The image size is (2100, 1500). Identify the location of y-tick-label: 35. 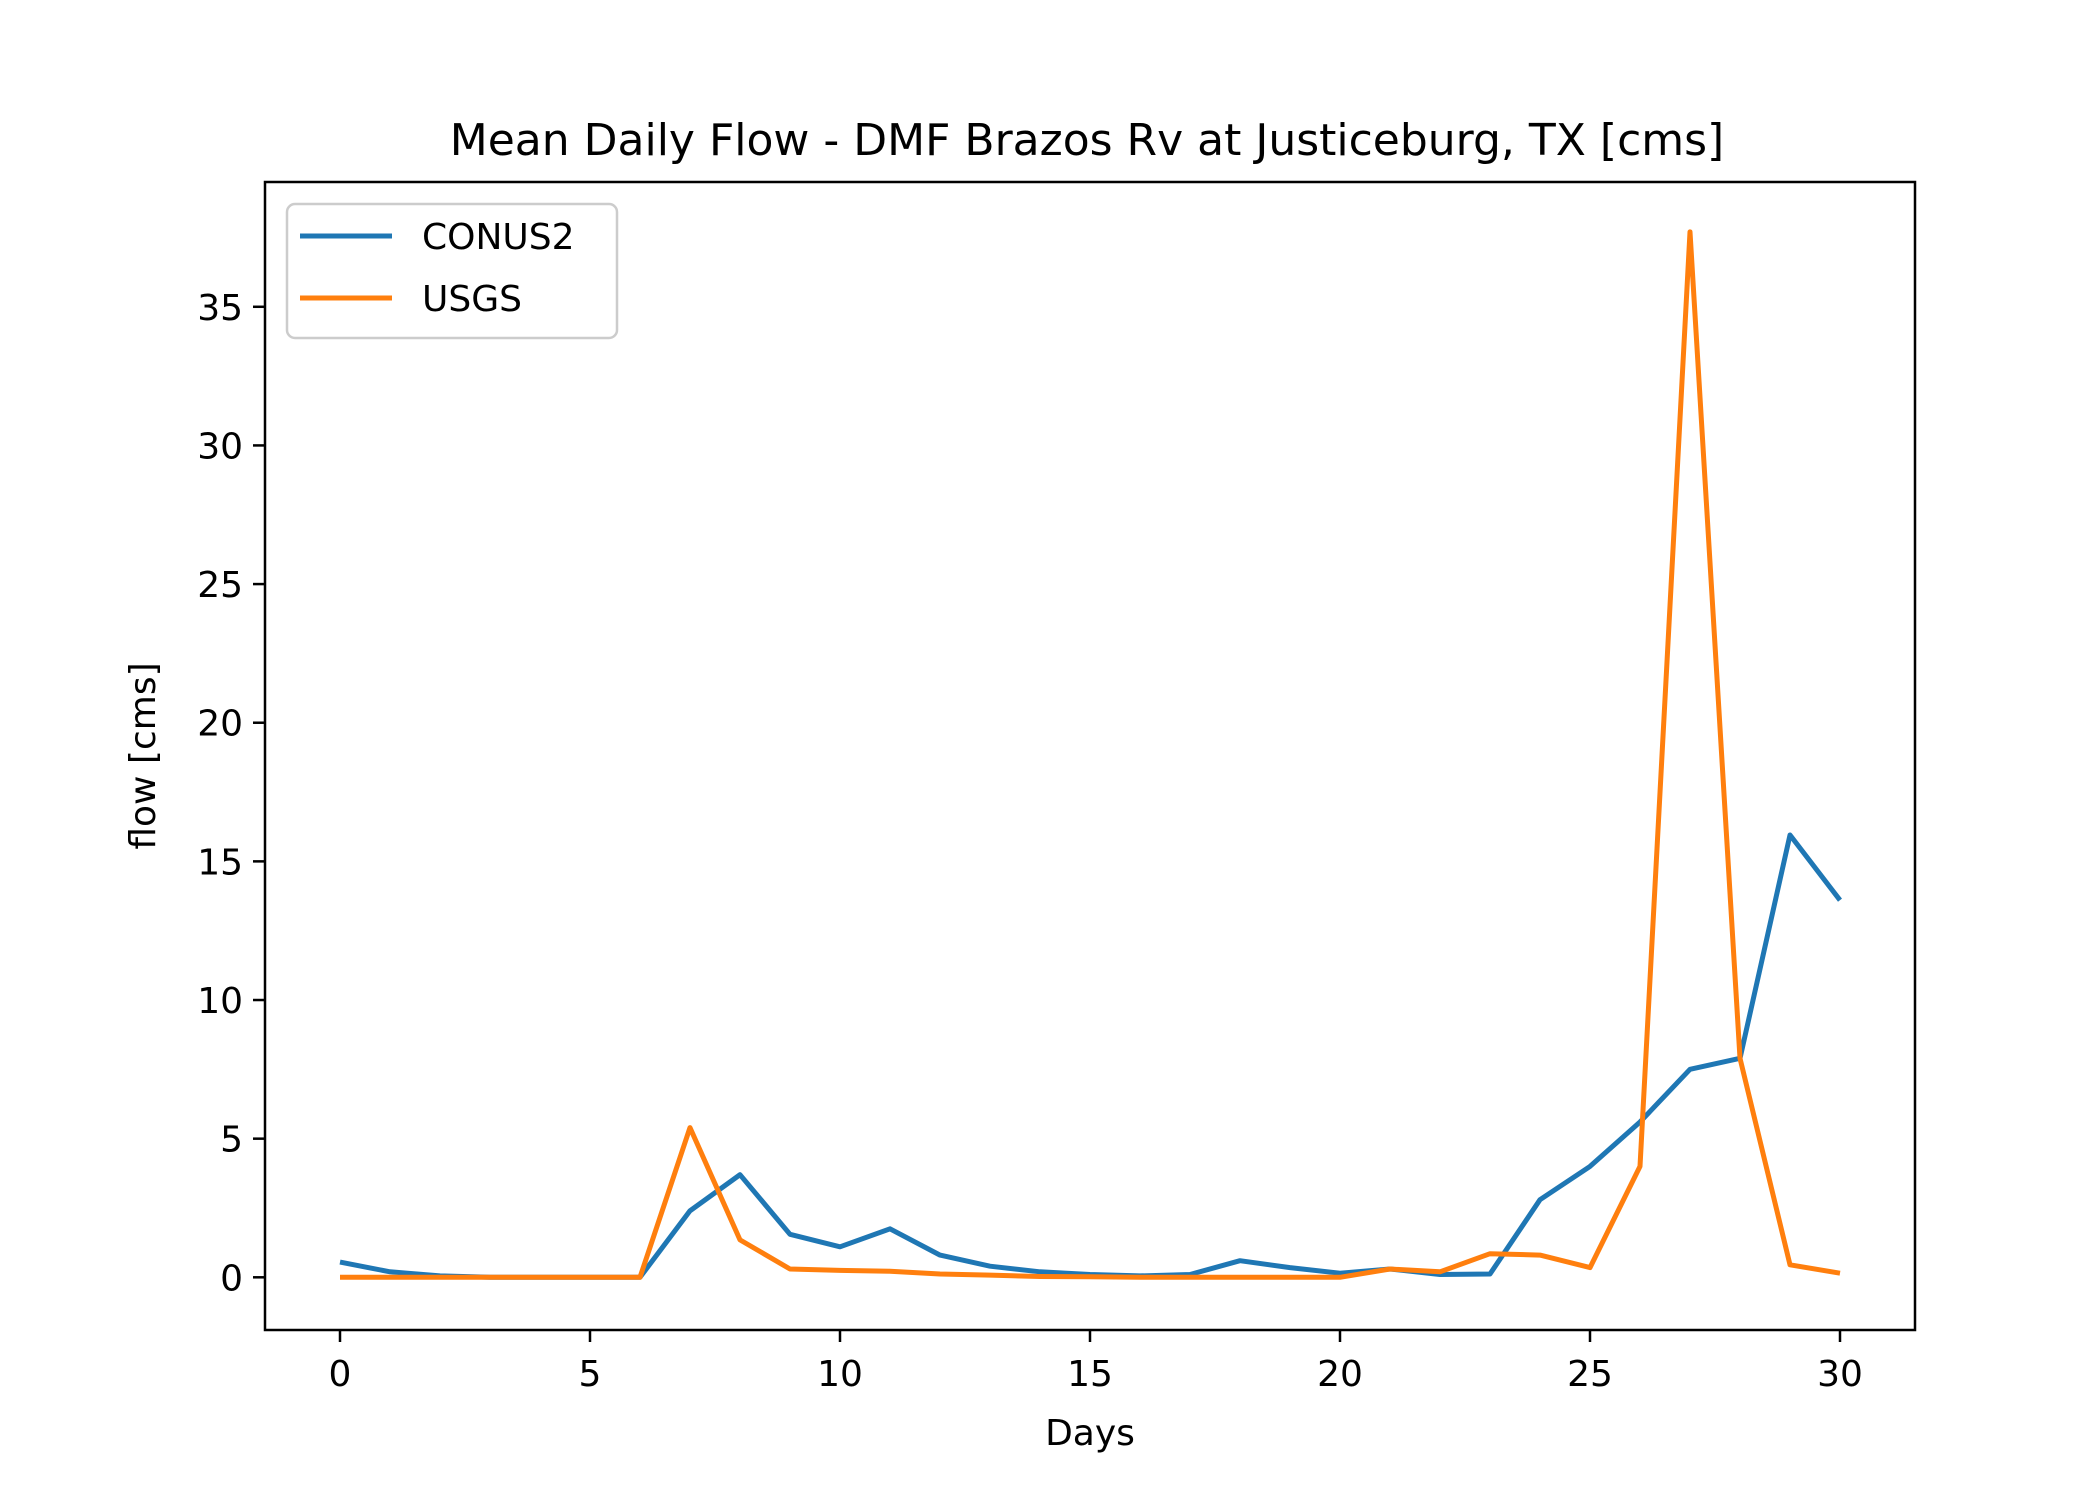
(220, 308).